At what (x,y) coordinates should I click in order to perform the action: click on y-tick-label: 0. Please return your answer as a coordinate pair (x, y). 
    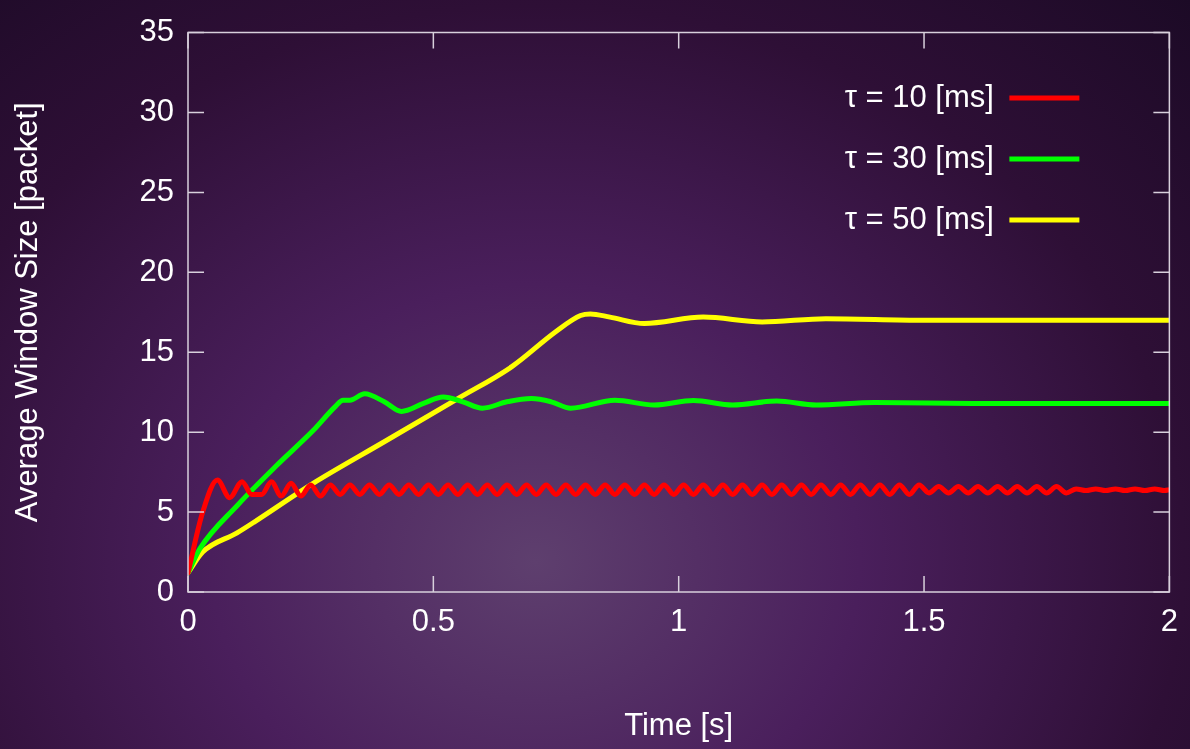
    Looking at the image, I should click on (165, 590).